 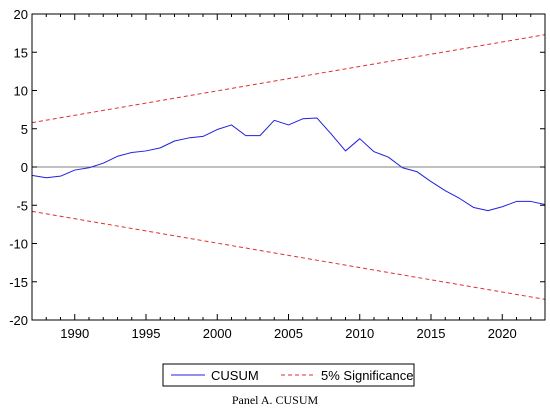 What do you see at coordinates (235, 375) in the screenshot?
I see `legend-label: CUSUM` at bounding box center [235, 375].